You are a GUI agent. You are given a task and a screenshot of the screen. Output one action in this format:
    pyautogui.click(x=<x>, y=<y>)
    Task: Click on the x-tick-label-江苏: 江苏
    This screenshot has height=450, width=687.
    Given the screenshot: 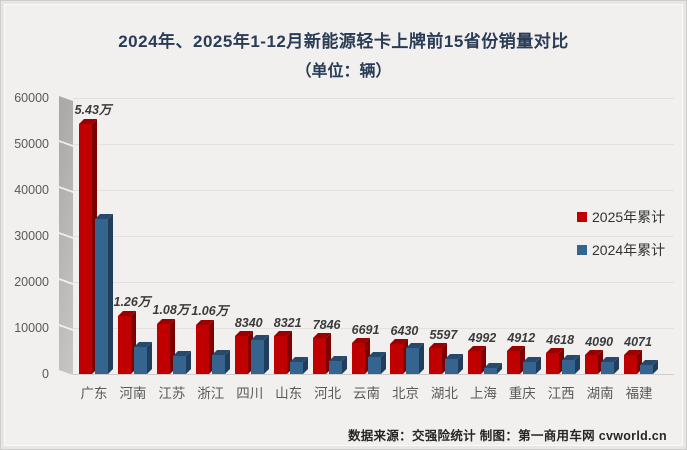 What is the action you would take?
    pyautogui.click(x=172, y=393)
    